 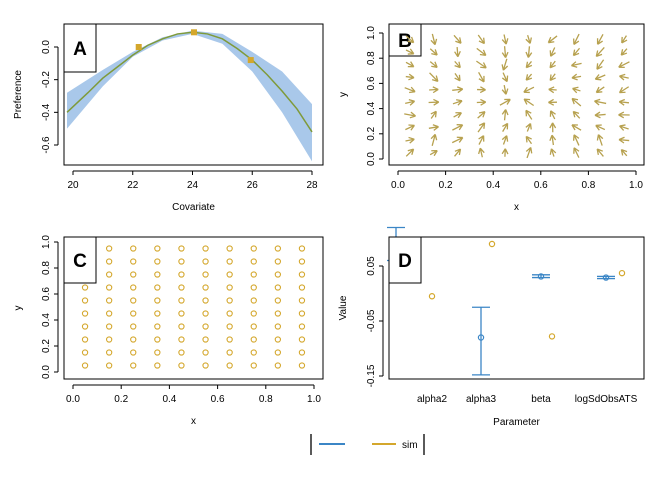 I want to click on x-tick-label: 20, so click(x=73, y=185).